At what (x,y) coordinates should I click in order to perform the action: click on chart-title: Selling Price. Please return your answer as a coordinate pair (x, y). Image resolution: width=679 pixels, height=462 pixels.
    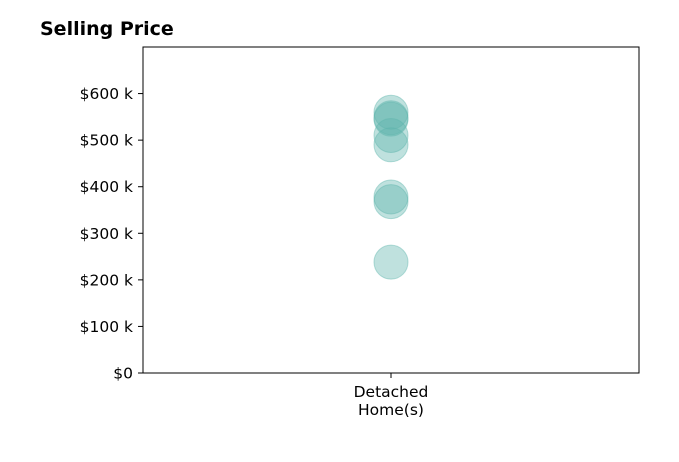
    Looking at the image, I should click on (107, 29).